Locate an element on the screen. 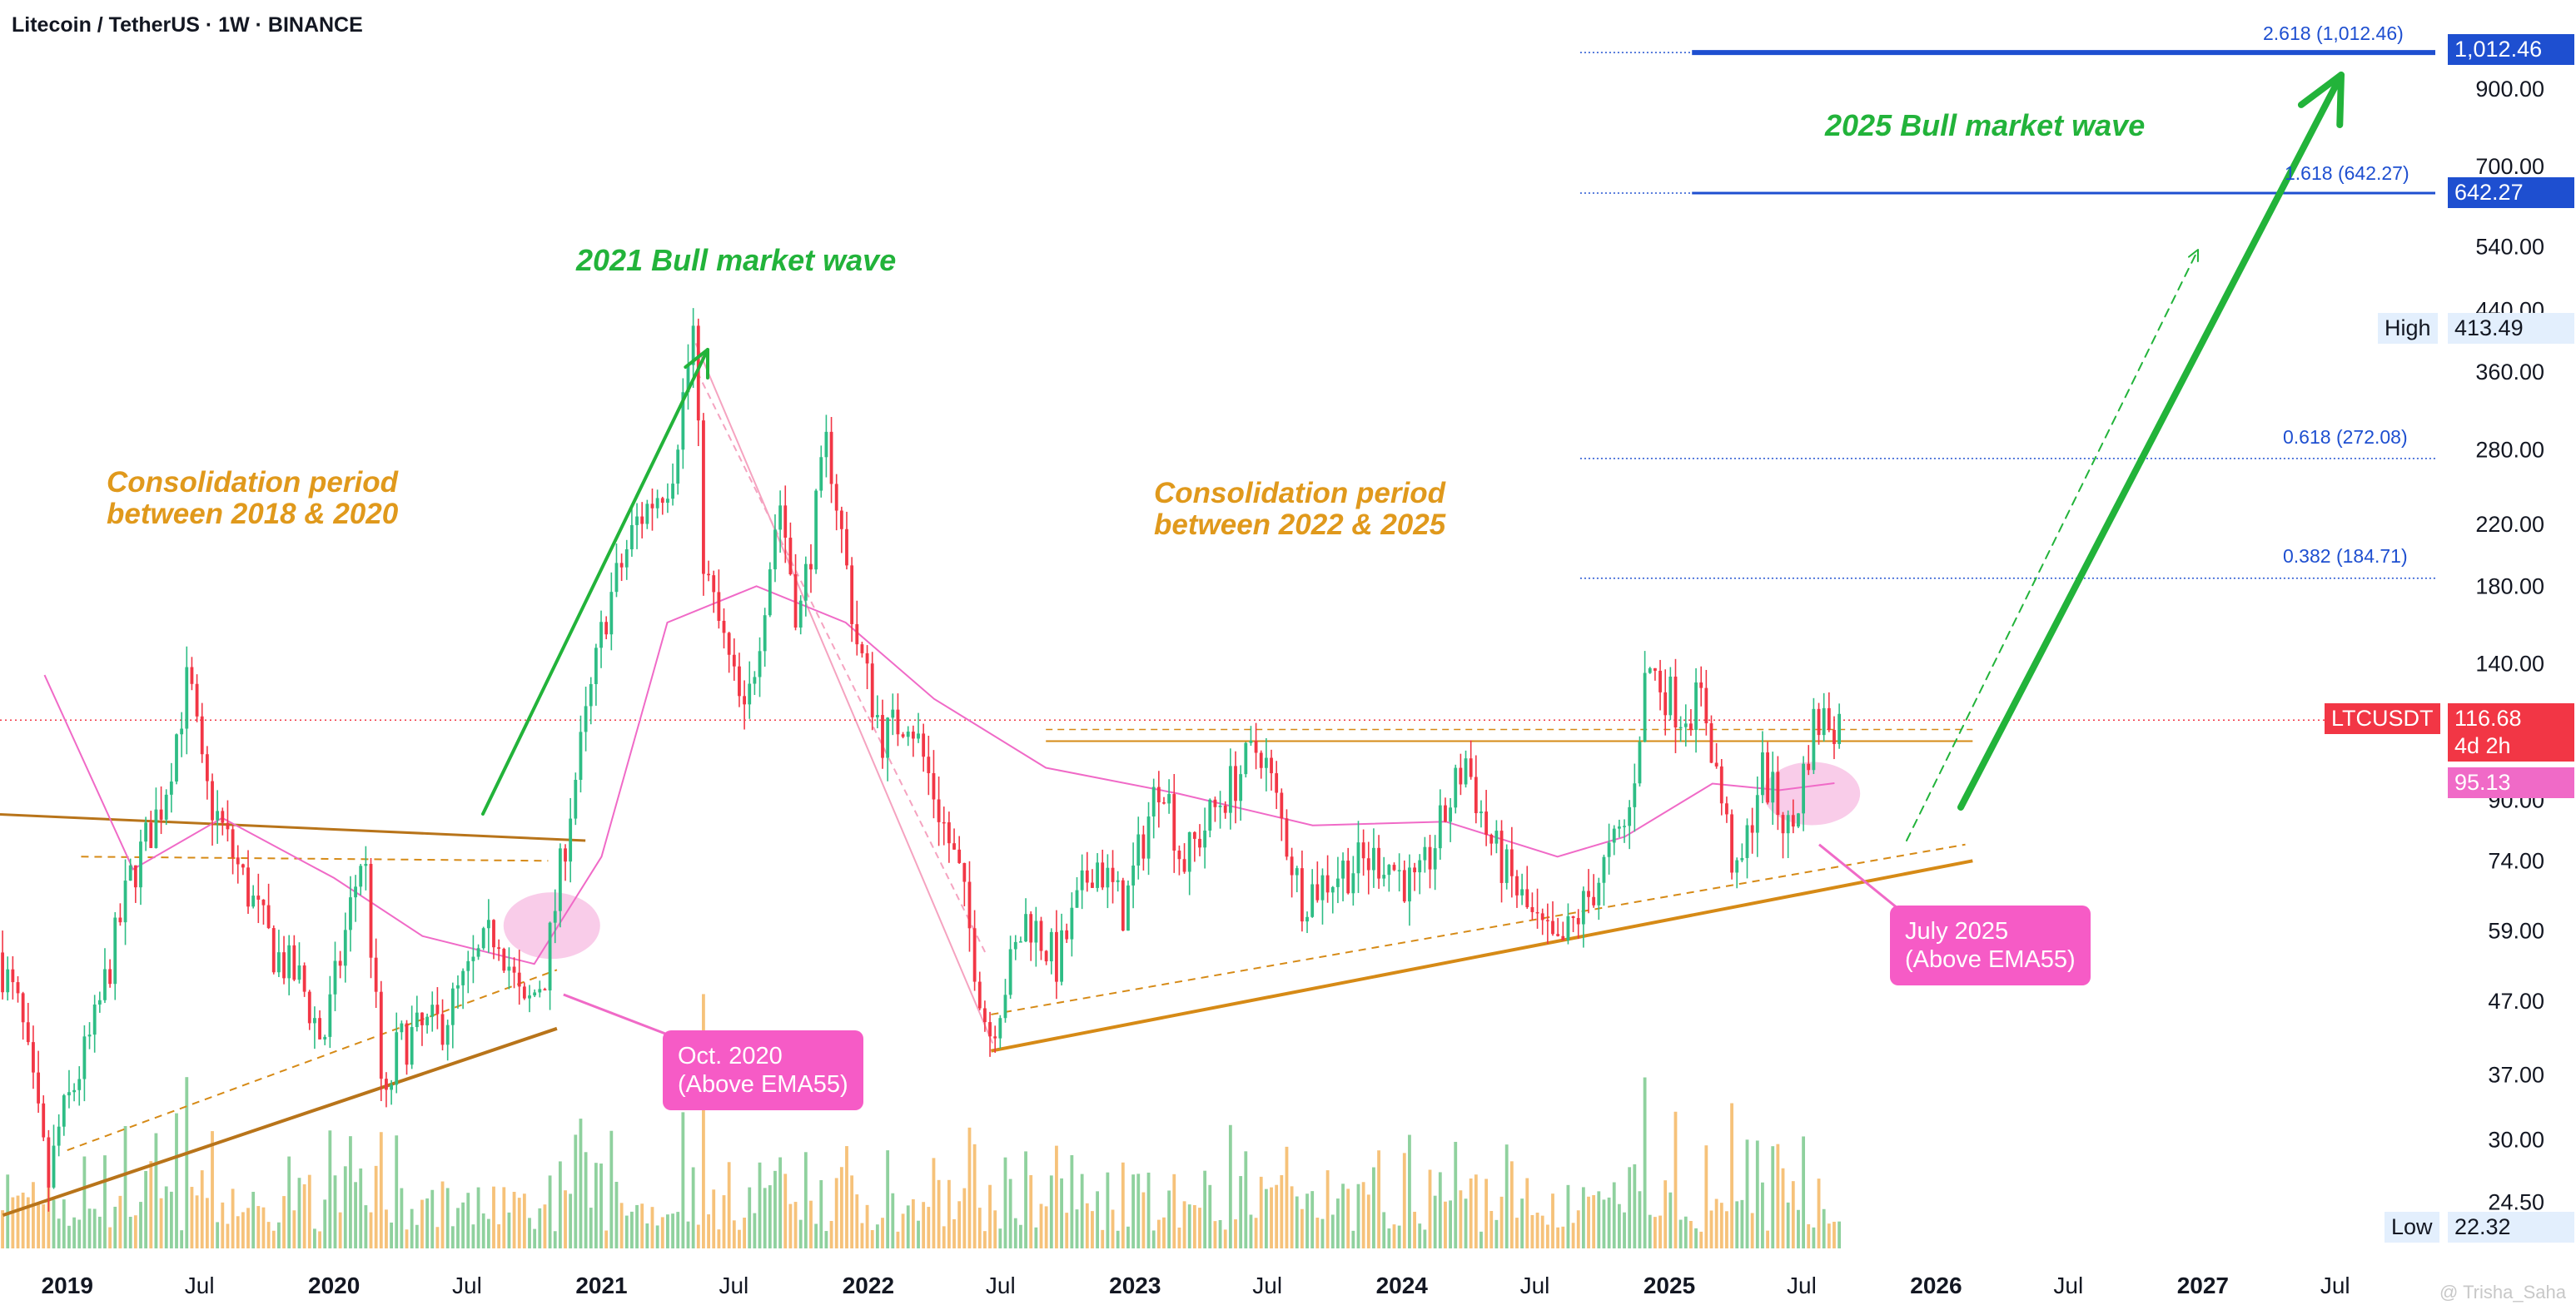 Image resolution: width=2576 pixels, height=1310 pixels. callout-line: (Above EMA55) is located at coordinates (1990, 959).